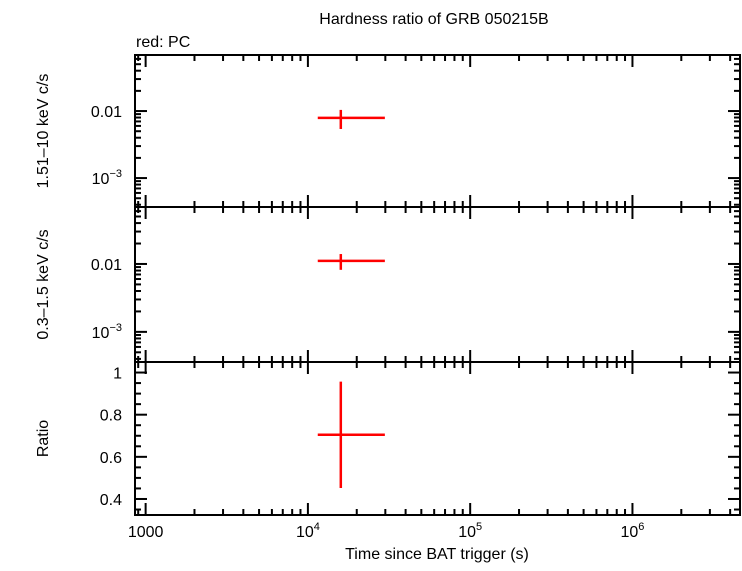 This screenshot has width=742, height=571. I want to click on x-tick-label: 1000, so click(146, 532).